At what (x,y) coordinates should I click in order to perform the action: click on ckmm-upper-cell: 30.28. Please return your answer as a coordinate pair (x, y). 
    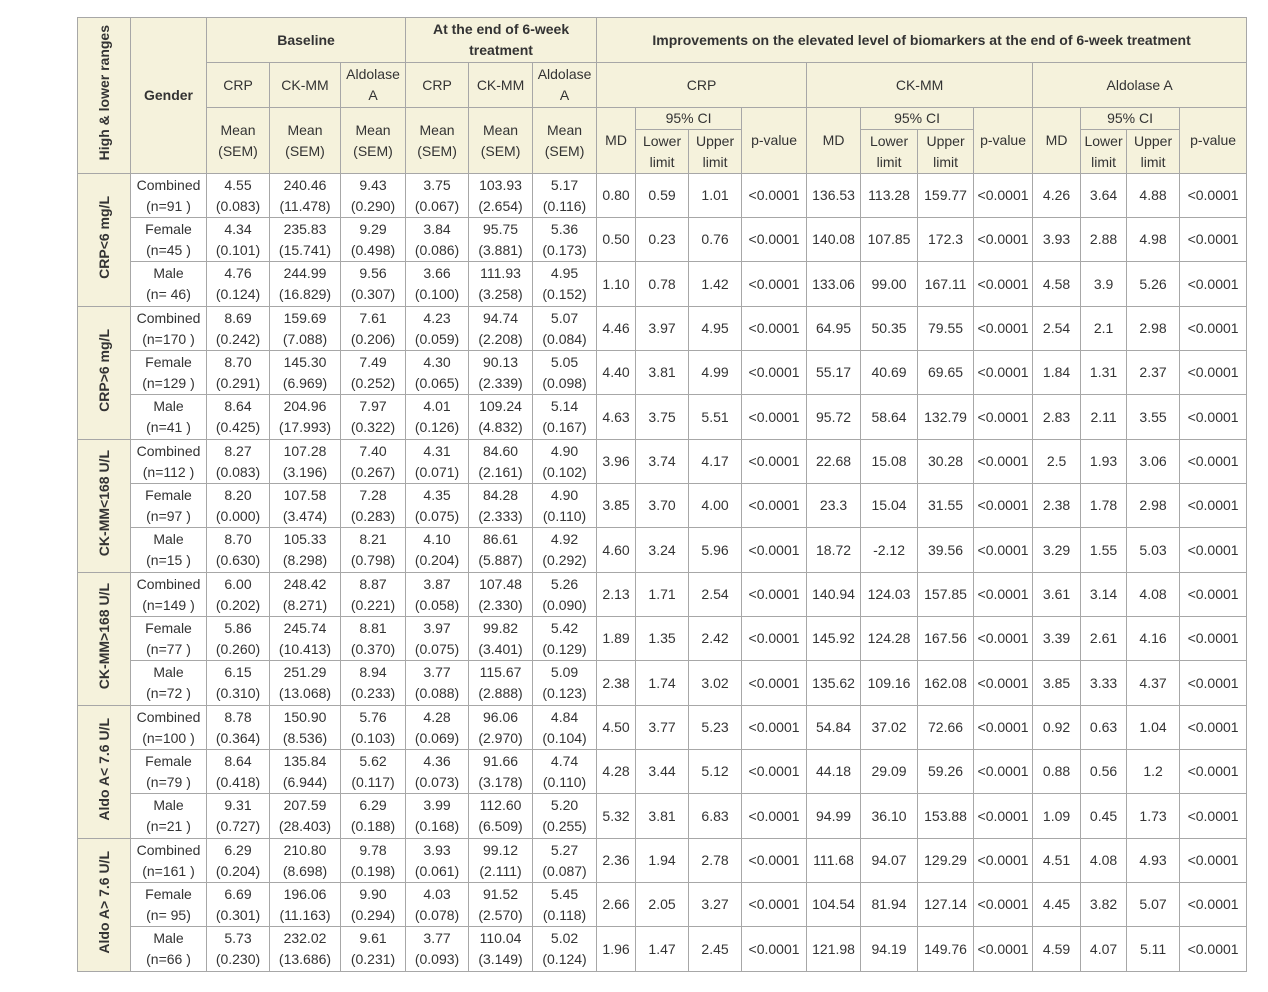
    Looking at the image, I should click on (946, 461).